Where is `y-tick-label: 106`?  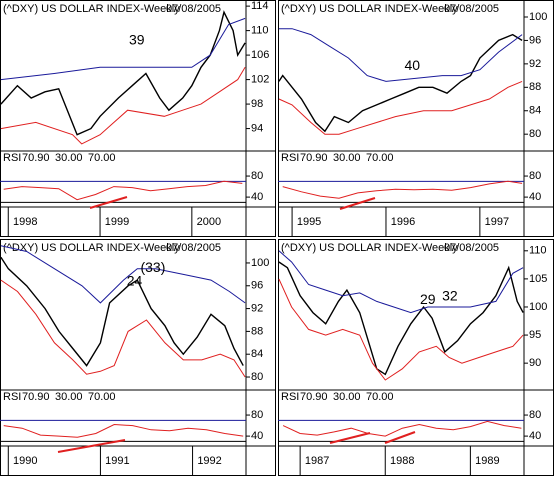
y-tick-label: 106 is located at coordinates (260, 55).